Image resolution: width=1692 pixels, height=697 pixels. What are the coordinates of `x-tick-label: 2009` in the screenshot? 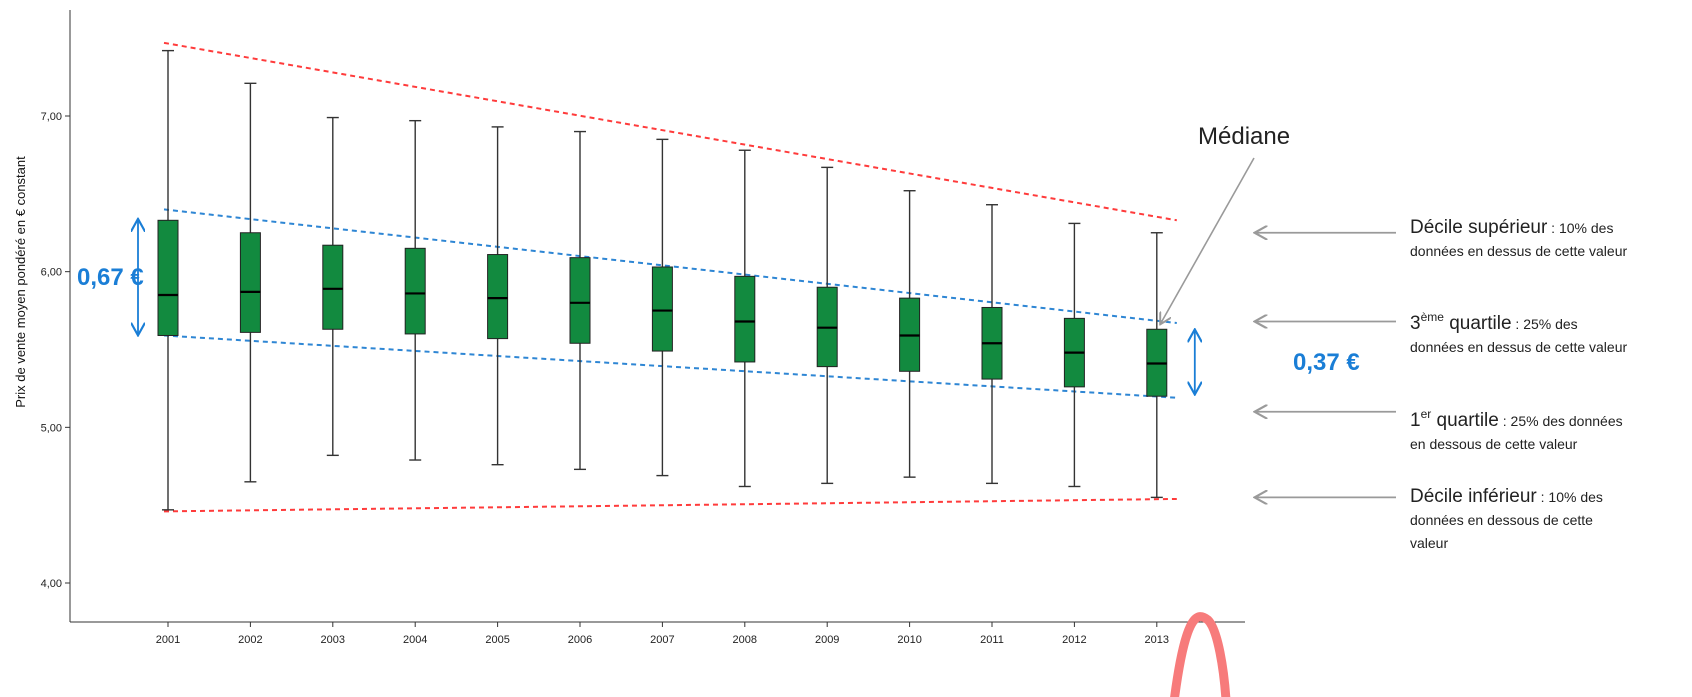 It's located at (827, 640).